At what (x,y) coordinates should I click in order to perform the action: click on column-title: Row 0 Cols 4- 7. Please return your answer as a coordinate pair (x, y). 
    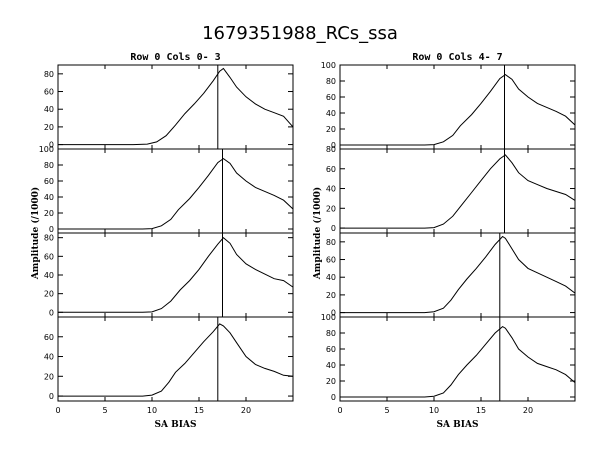
    Looking at the image, I should click on (457, 57).